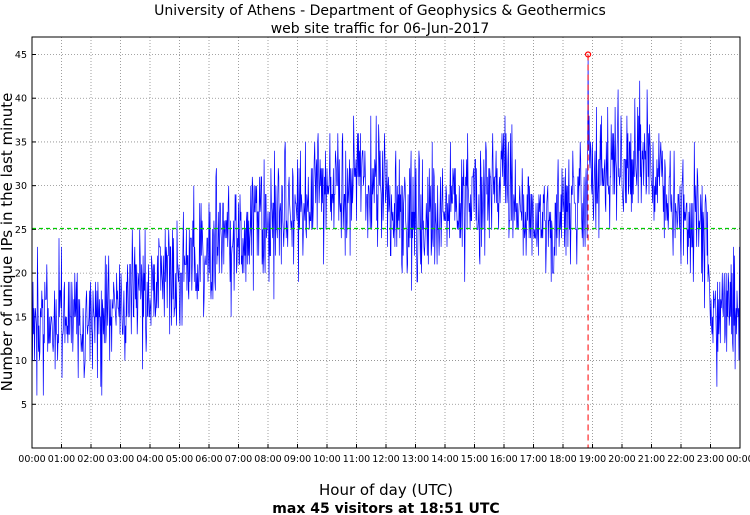  Describe the element at coordinates (710, 459) in the screenshot. I see `x-tick-label: 23:00` at that location.